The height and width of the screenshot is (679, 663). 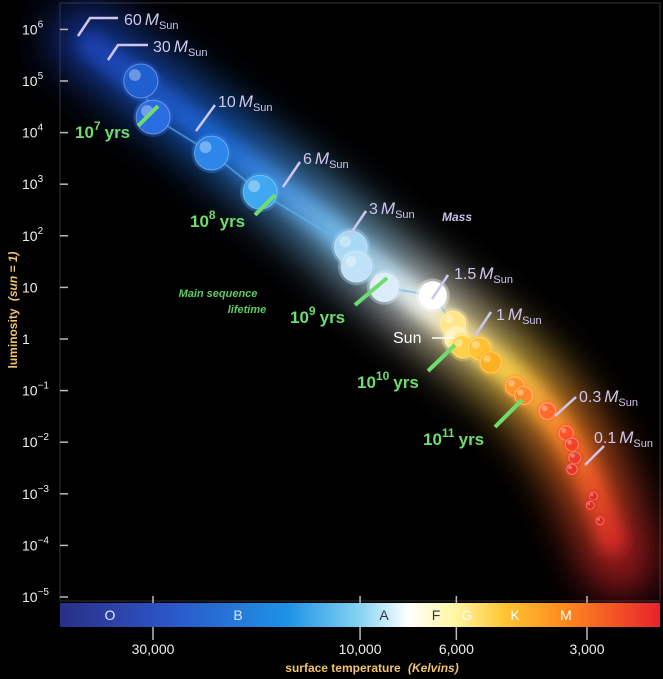 I want to click on y-tick-label: 10⁻⁴, so click(x=35, y=544).